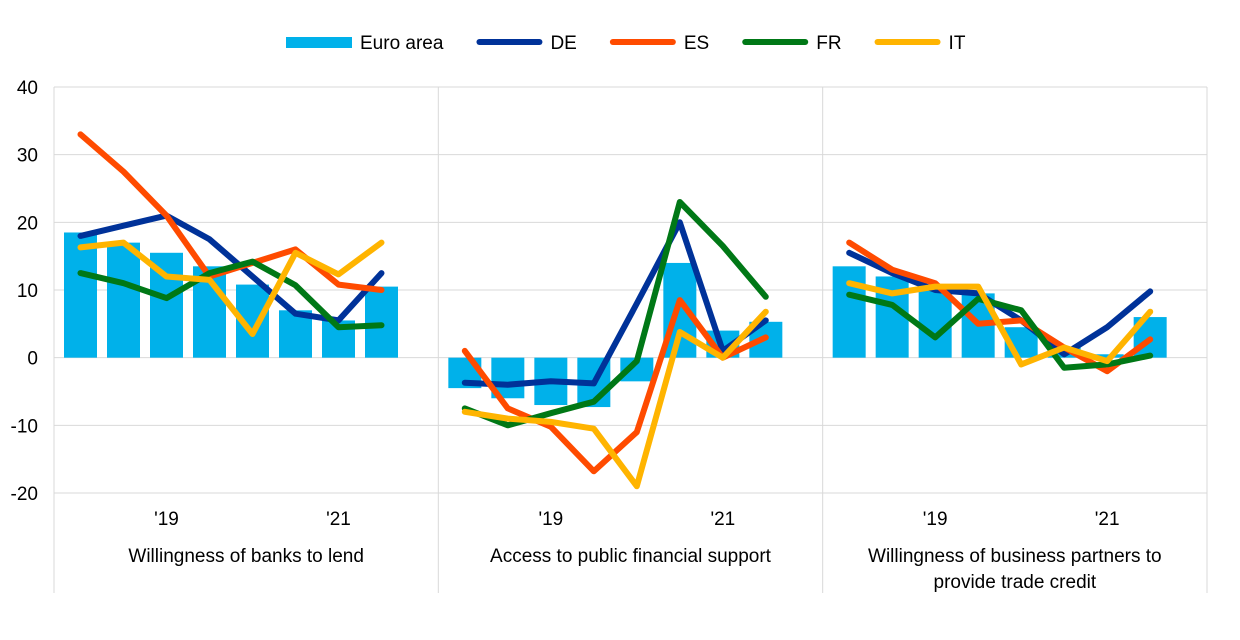 The width and height of the screenshot is (1240, 640). Describe the element at coordinates (27, 223) in the screenshot. I see `y-tick-label: 20` at that location.